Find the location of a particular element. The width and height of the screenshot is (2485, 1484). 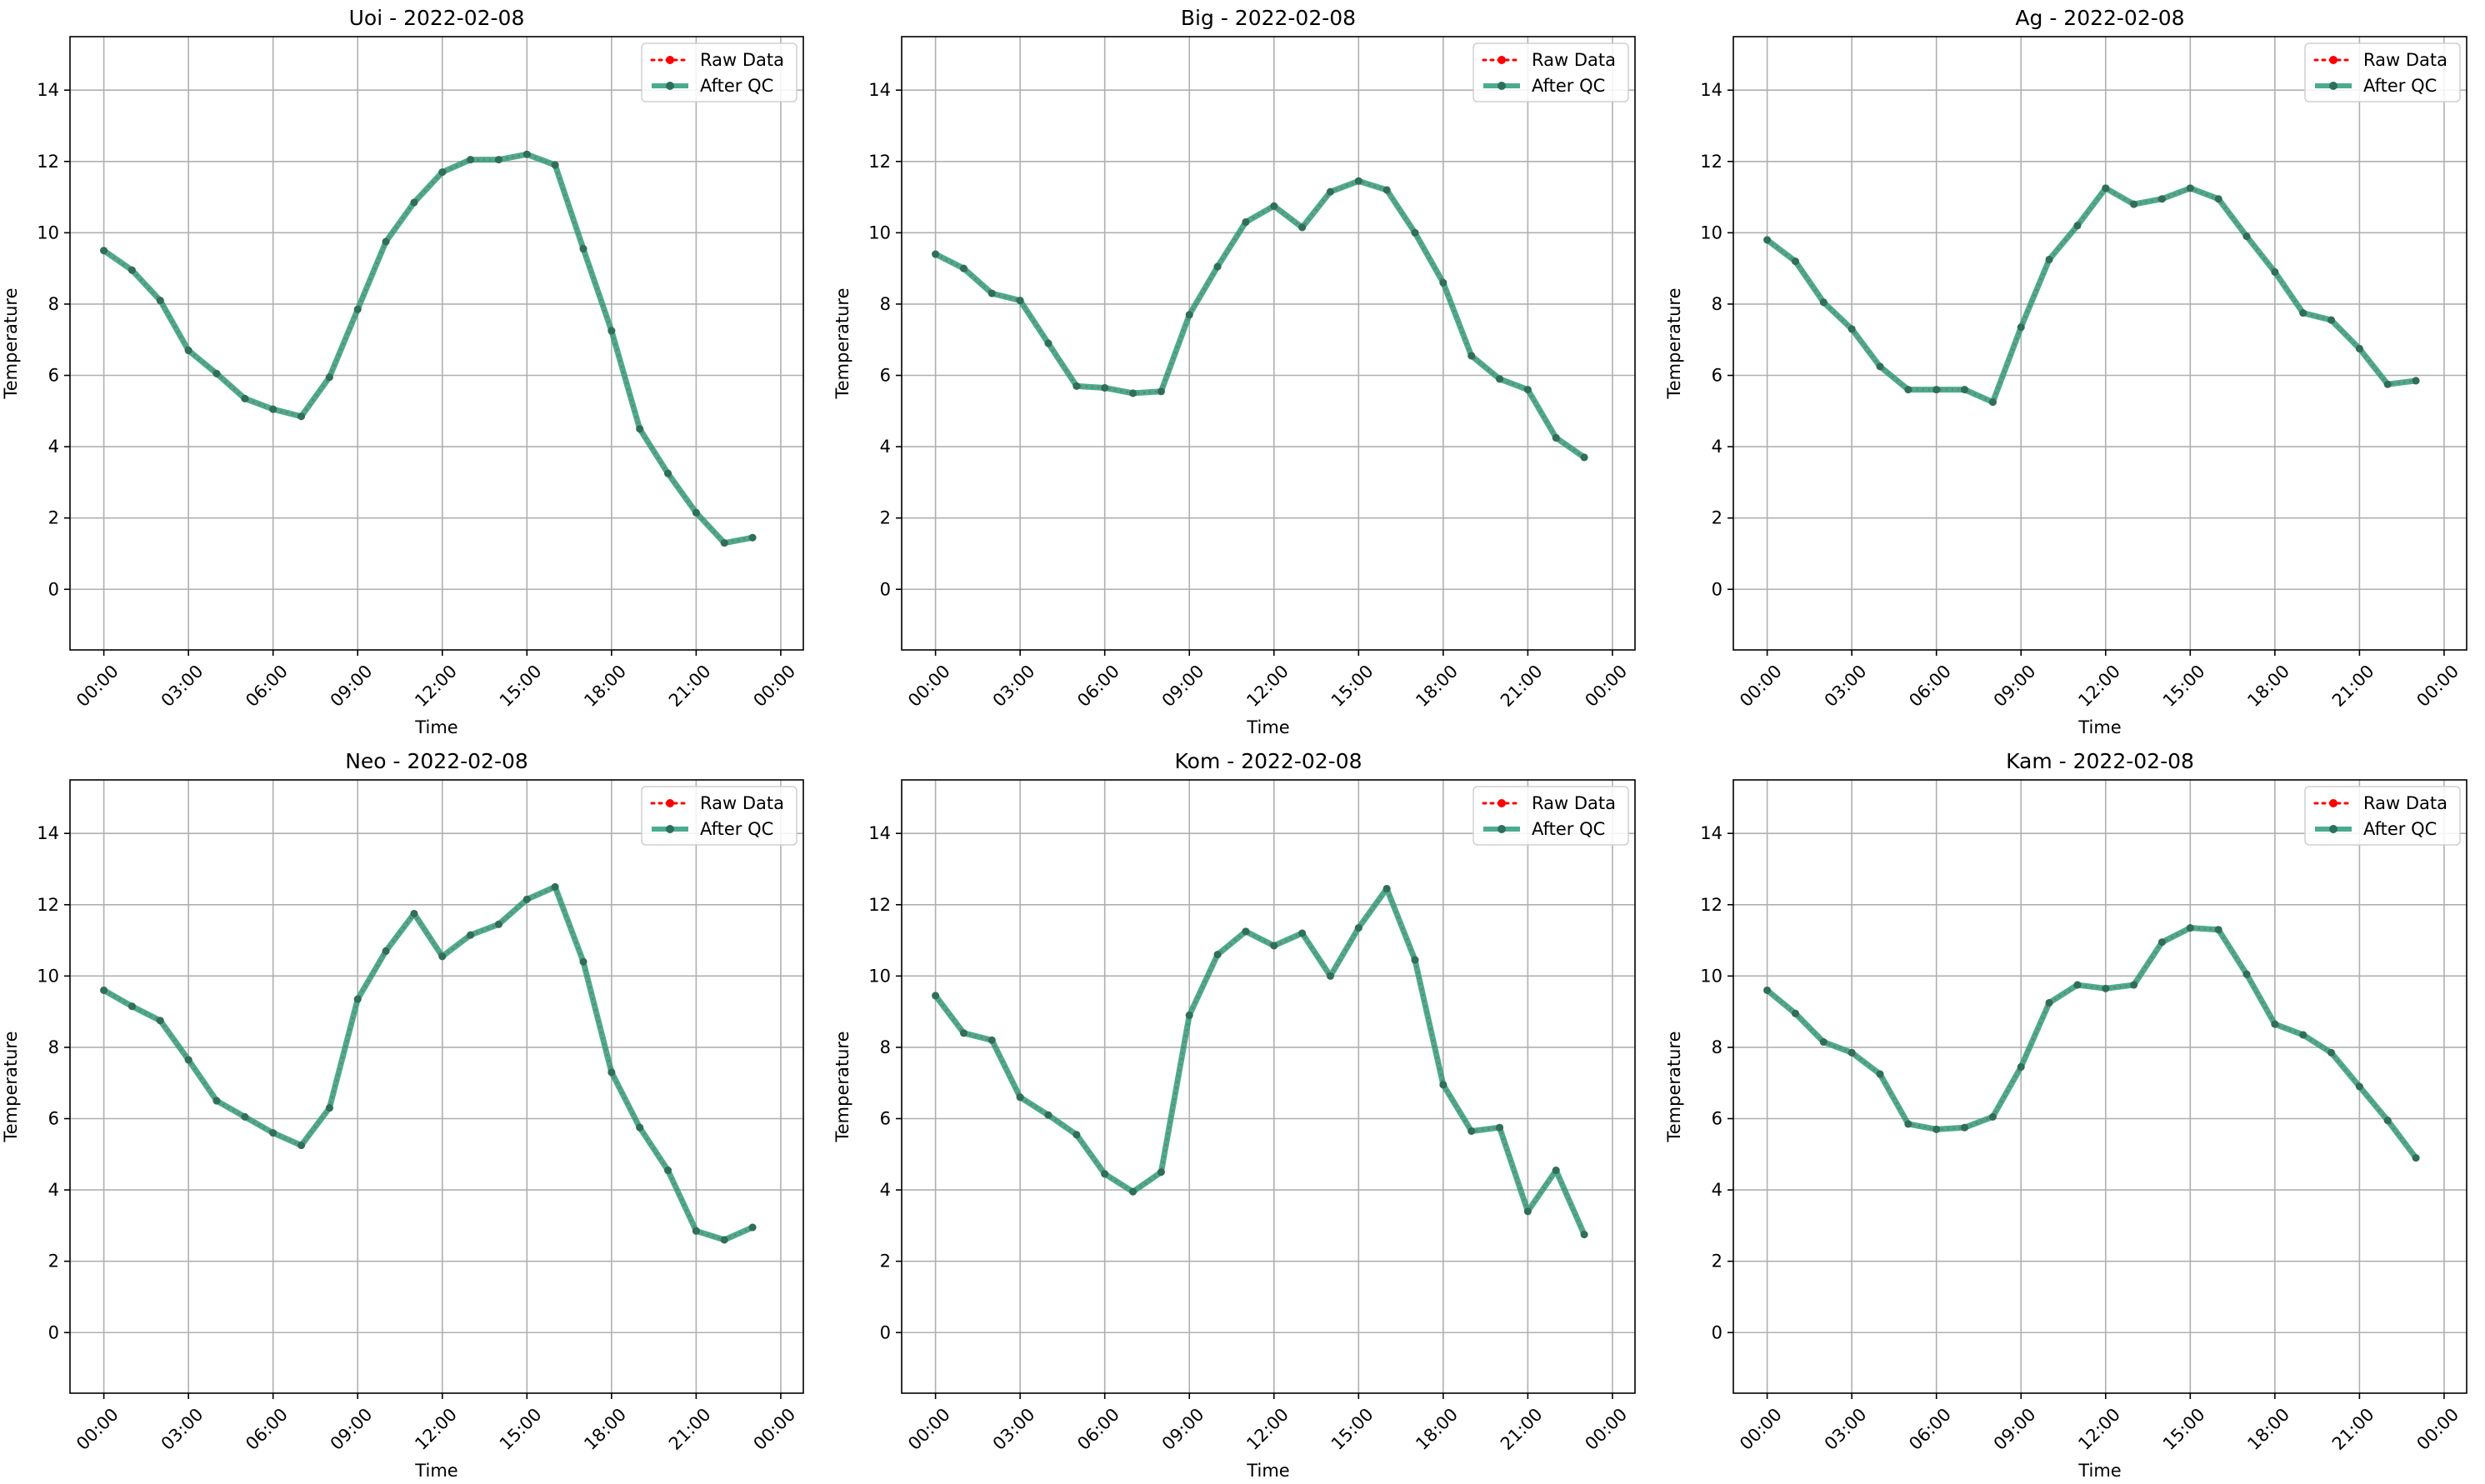

plot-area is located at coordinates (436, 1086).